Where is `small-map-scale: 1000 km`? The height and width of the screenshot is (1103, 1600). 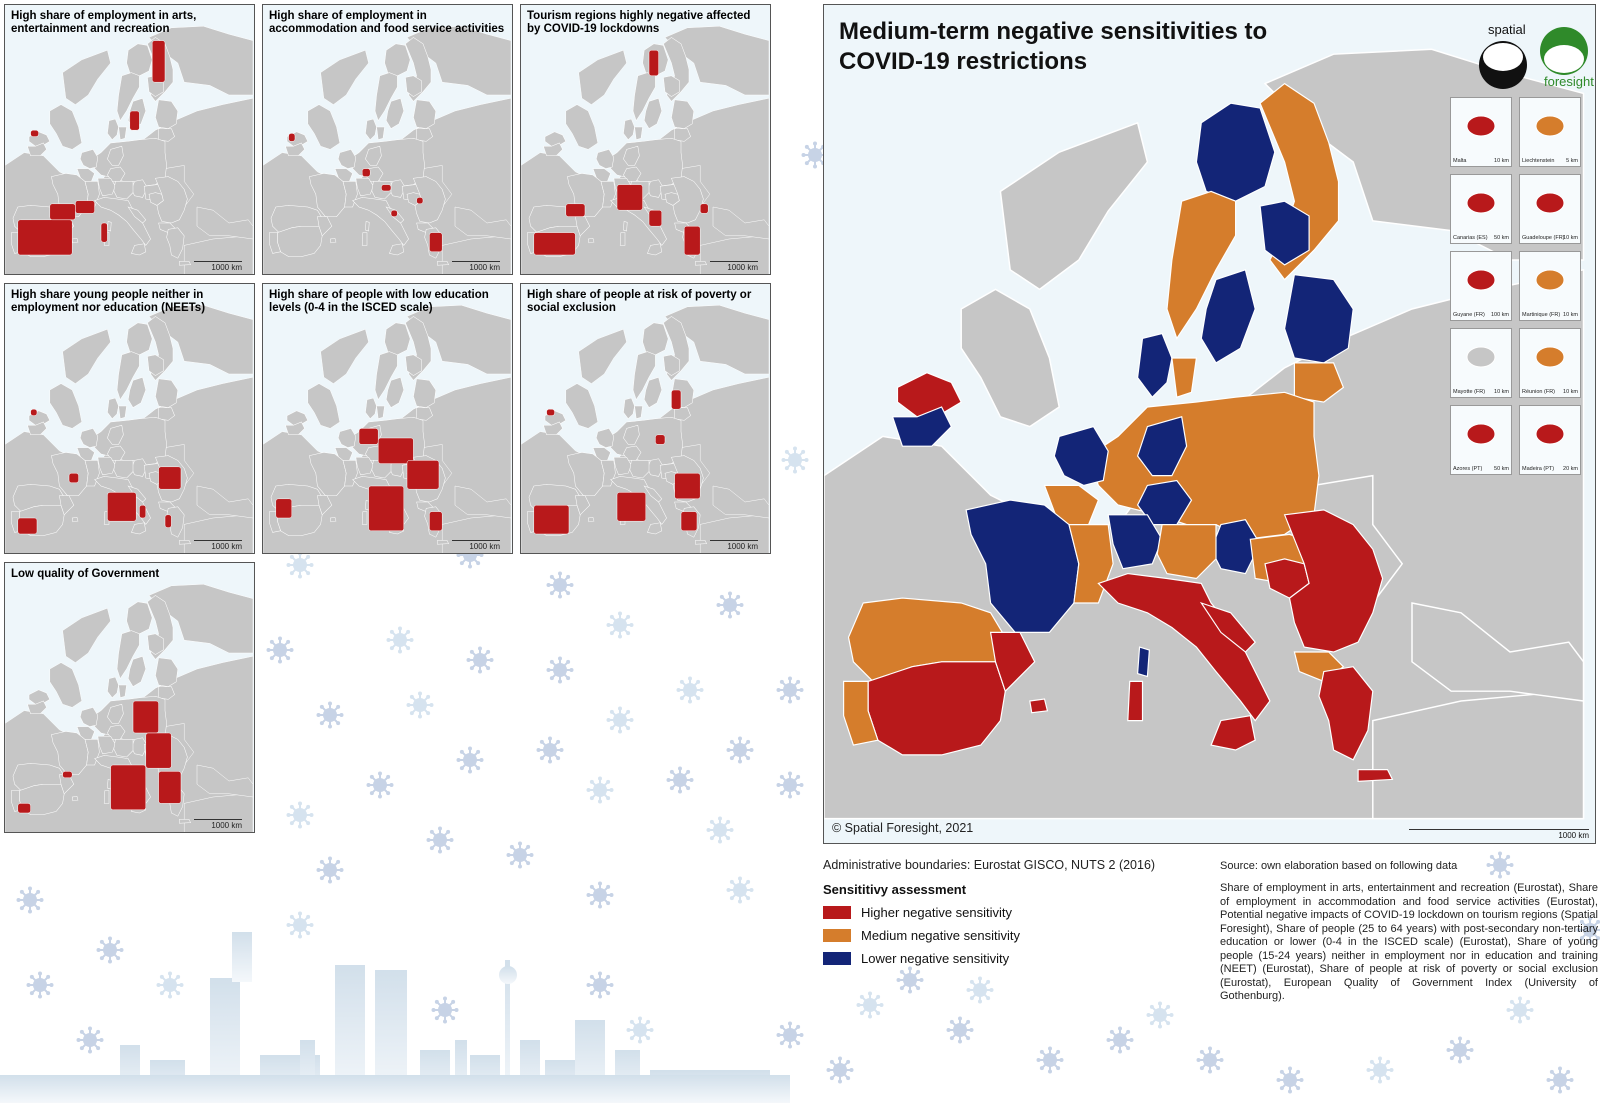
small-map-scale: 1000 km is located at coordinates (734, 266).